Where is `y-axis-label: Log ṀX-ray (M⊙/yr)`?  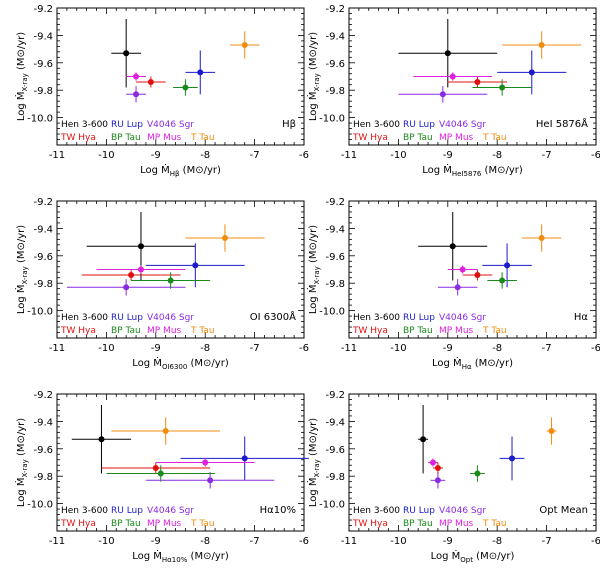
y-axis-label: Log ṀX-ray (M⊙/yr) is located at coordinates (313, 269).